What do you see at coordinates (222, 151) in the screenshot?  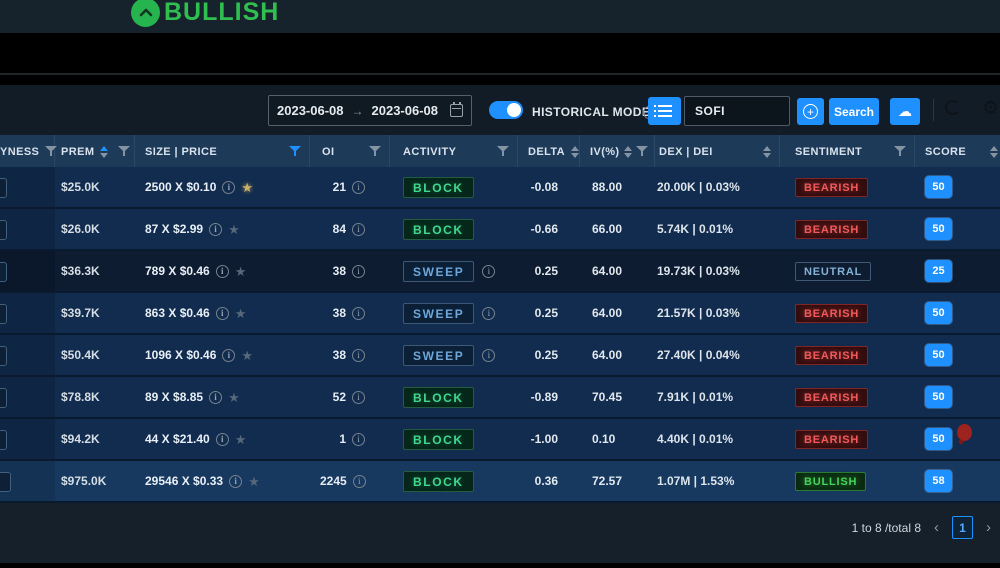 I see `column-header-size-price: SIZE | PRICE` at bounding box center [222, 151].